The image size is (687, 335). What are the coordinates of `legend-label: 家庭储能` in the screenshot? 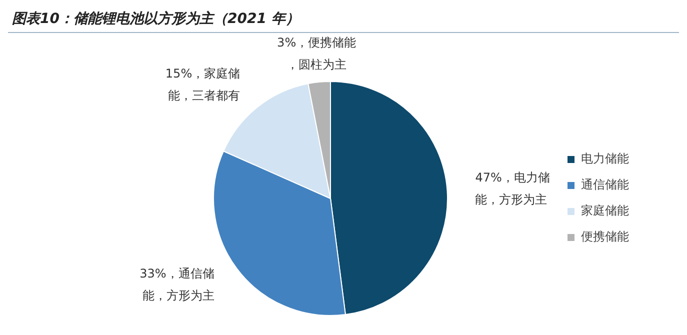 It's located at (605, 211).